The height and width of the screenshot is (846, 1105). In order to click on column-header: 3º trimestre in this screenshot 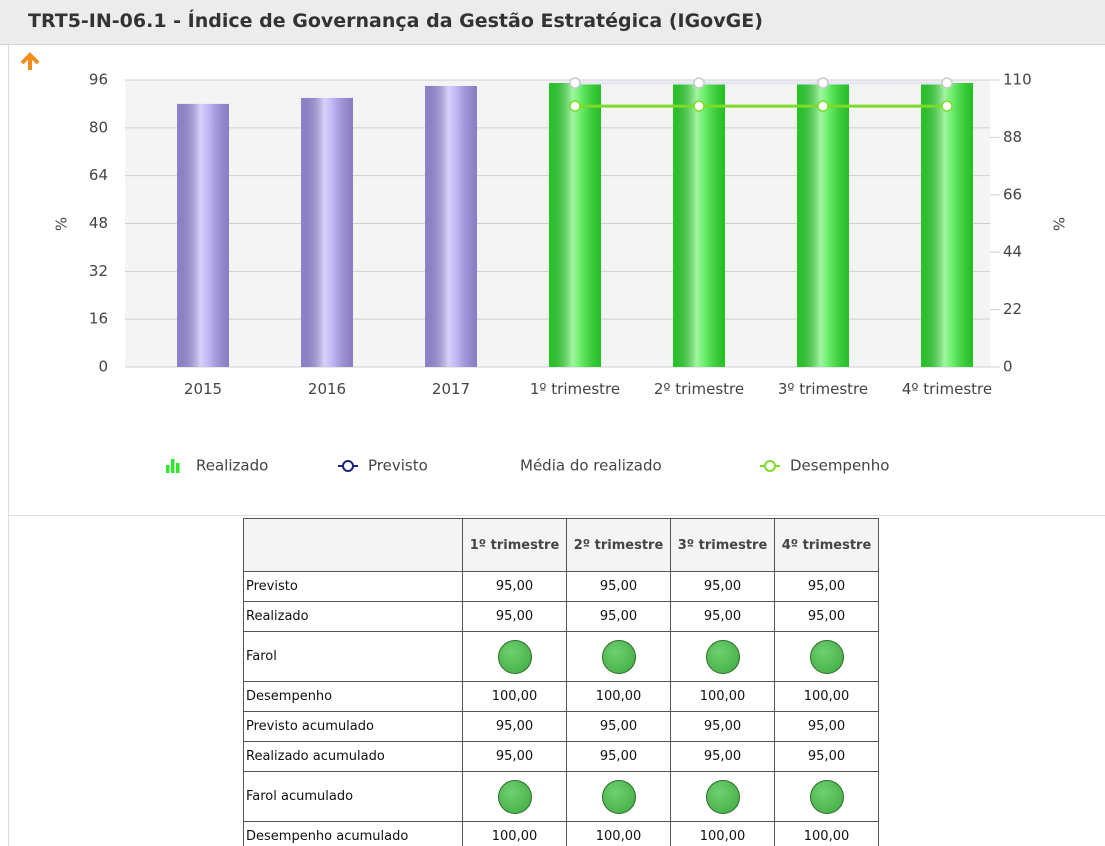, I will do `click(722, 545)`.